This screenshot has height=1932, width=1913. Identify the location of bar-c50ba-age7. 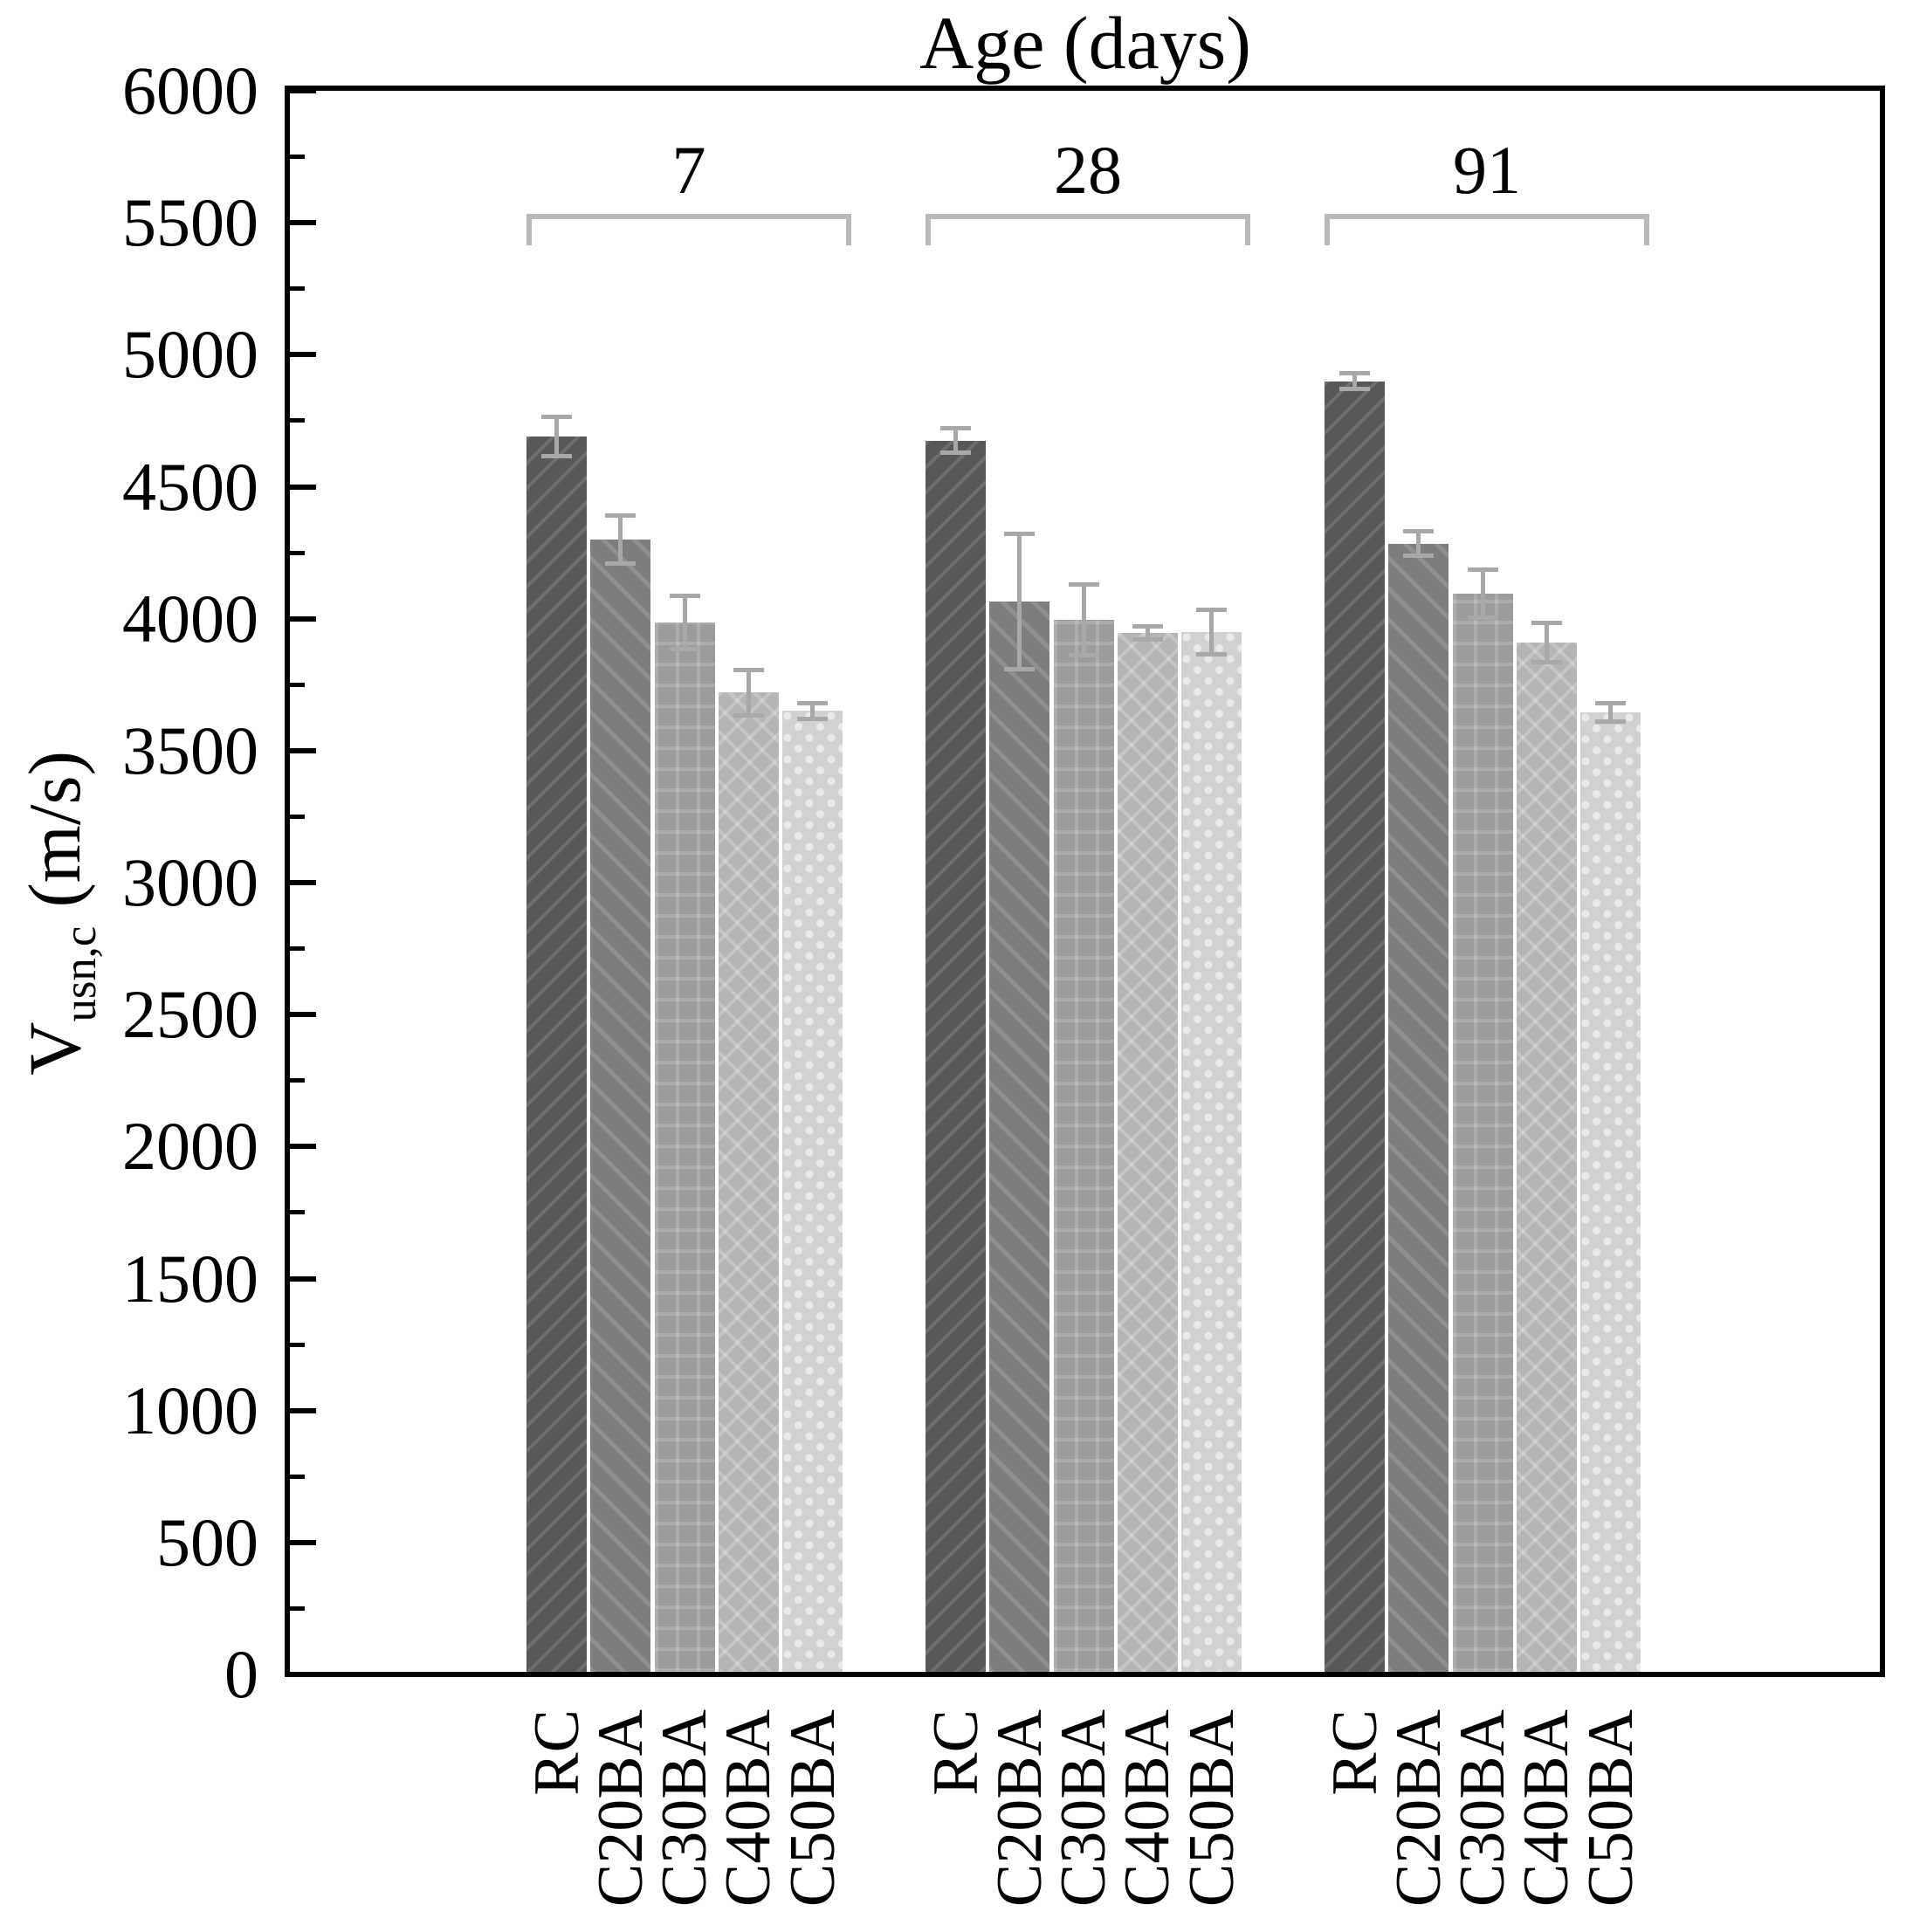
(812, 1191).